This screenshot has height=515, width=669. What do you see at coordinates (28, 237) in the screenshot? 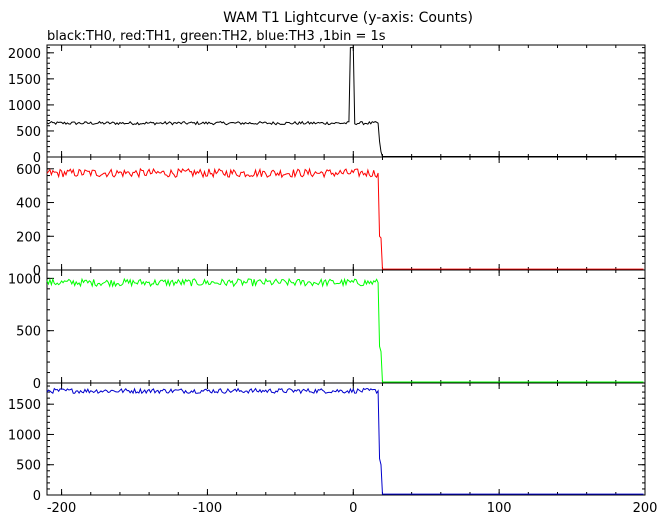
I see `y-tick-label: 200` at bounding box center [28, 237].